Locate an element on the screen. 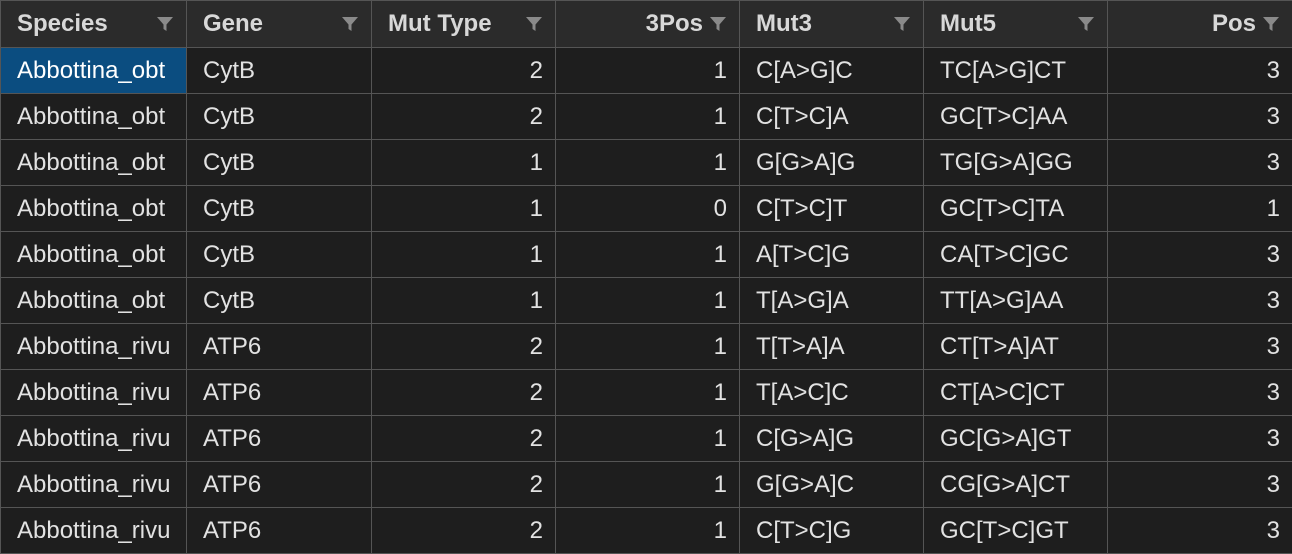 The width and height of the screenshot is (1292, 554). table-cell-mut3: T[A>G]A is located at coordinates (831, 300).